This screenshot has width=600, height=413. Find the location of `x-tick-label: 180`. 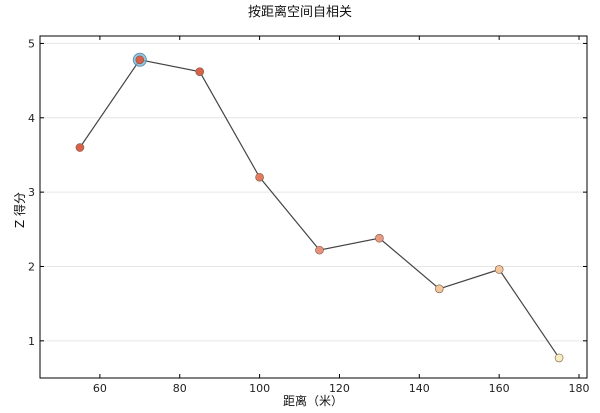

x-tick-label: 180 is located at coordinates (579, 388).